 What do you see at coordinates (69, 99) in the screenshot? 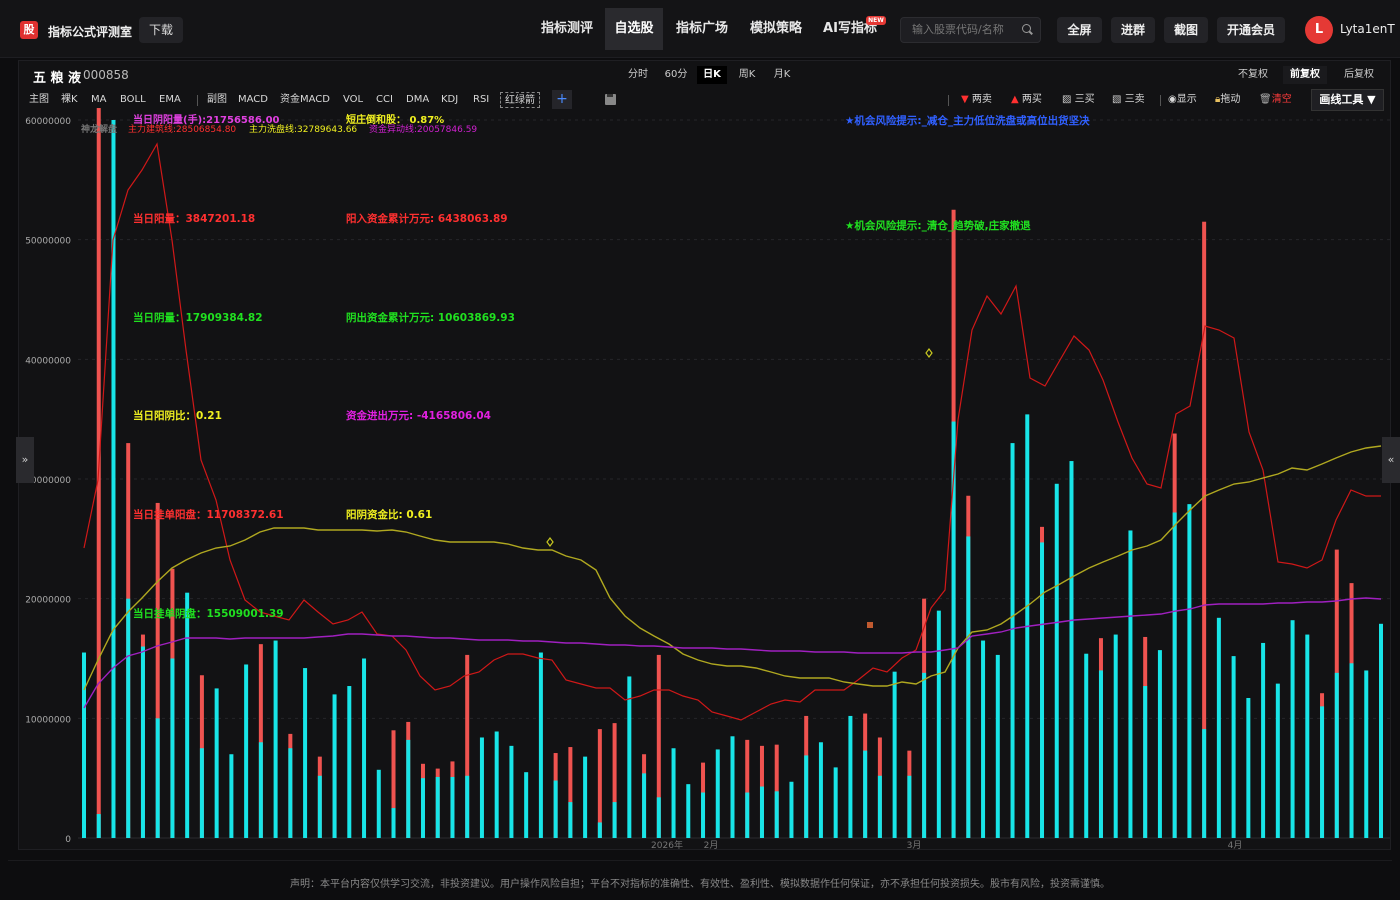
I see `ind-bare-k: 裸K` at bounding box center [69, 99].